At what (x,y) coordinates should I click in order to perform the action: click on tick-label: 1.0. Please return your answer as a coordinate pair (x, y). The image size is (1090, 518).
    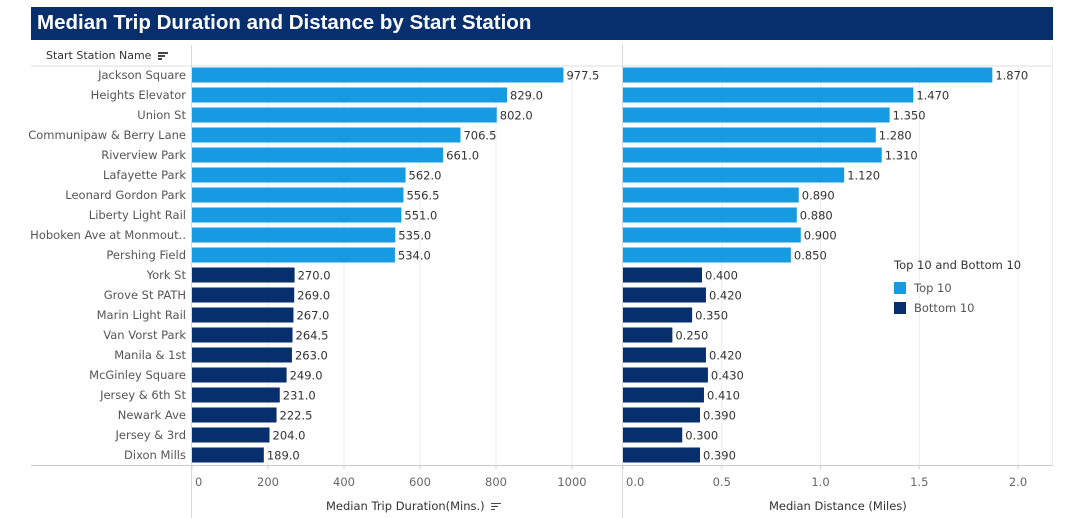
    Looking at the image, I should click on (820, 482).